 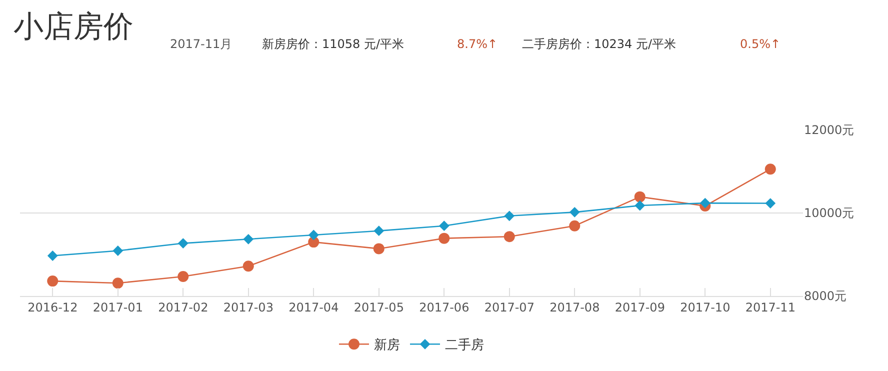 What do you see at coordinates (444, 307) in the screenshot?
I see `x-tick-label: 2017-06` at bounding box center [444, 307].